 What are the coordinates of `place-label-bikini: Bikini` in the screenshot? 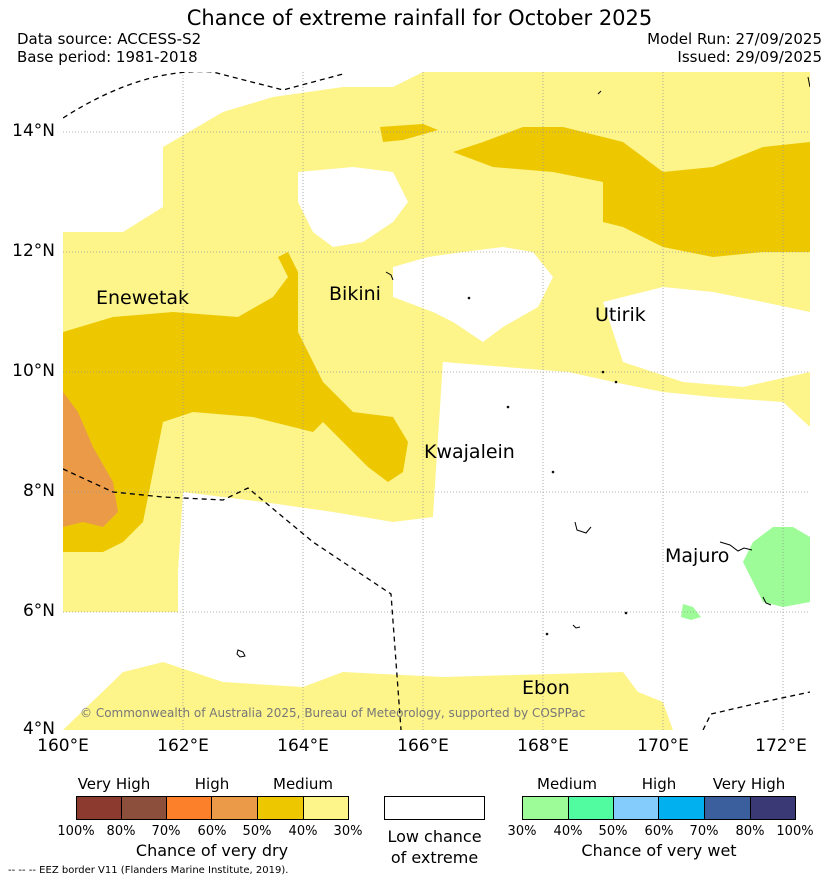 It's located at (355, 294).